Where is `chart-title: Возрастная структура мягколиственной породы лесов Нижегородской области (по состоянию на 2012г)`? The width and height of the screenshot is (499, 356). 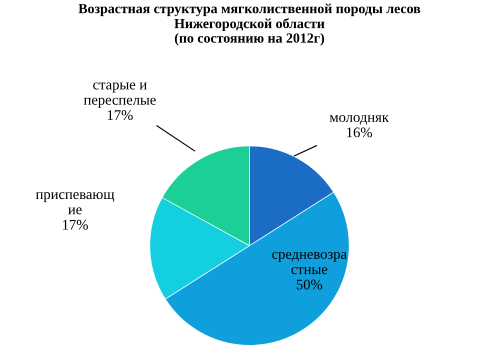 chart-title: Возрастная структура мягколиственной породы лесов Нижегородской области (по состоянию на 2012г) is located at coordinates (249, 25).